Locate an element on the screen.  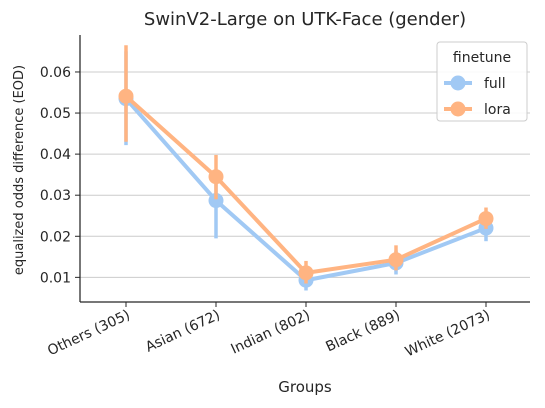
legend-title: finetune is located at coordinates (482, 58).